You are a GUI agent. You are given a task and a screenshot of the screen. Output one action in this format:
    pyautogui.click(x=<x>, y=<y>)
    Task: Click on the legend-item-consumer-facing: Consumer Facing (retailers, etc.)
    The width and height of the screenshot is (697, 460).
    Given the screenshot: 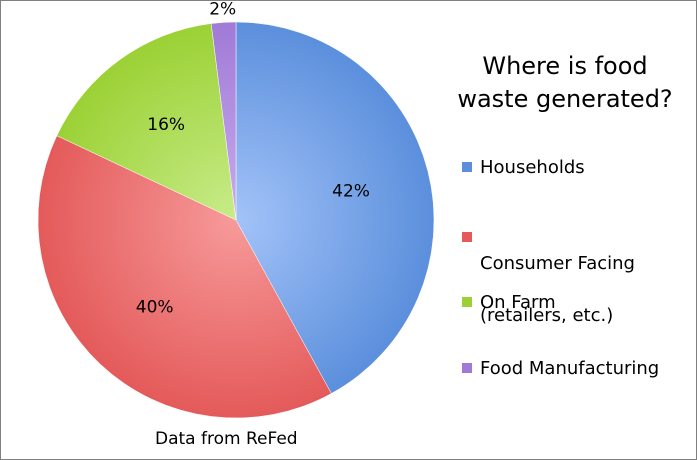 What is the action you would take?
    pyautogui.click(x=548, y=277)
    